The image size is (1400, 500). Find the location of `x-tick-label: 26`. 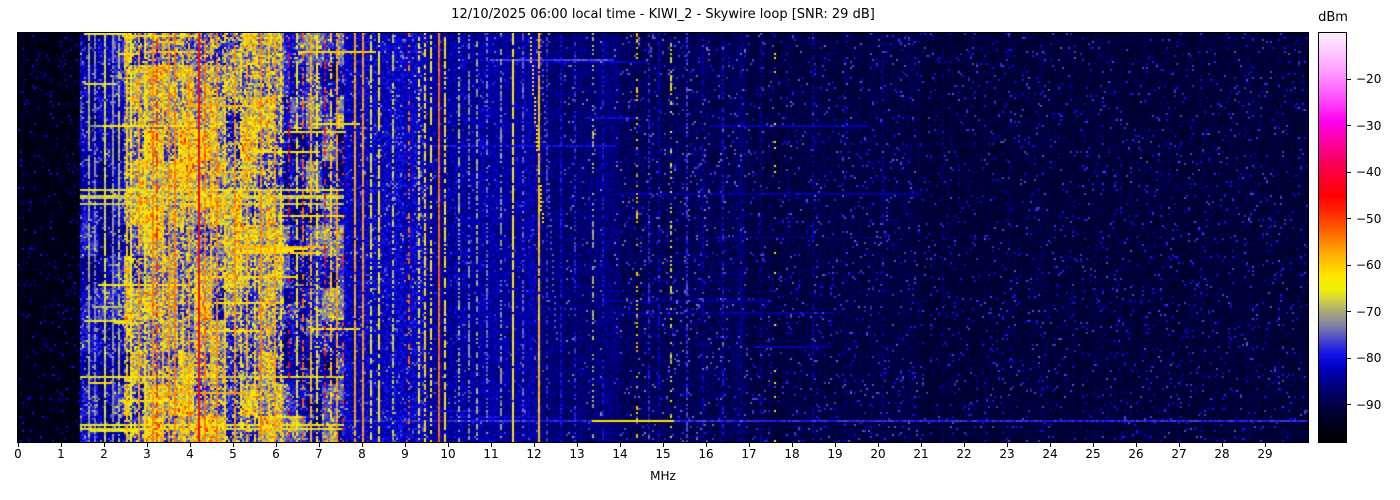

x-tick-label: 26 is located at coordinates (1136, 454).